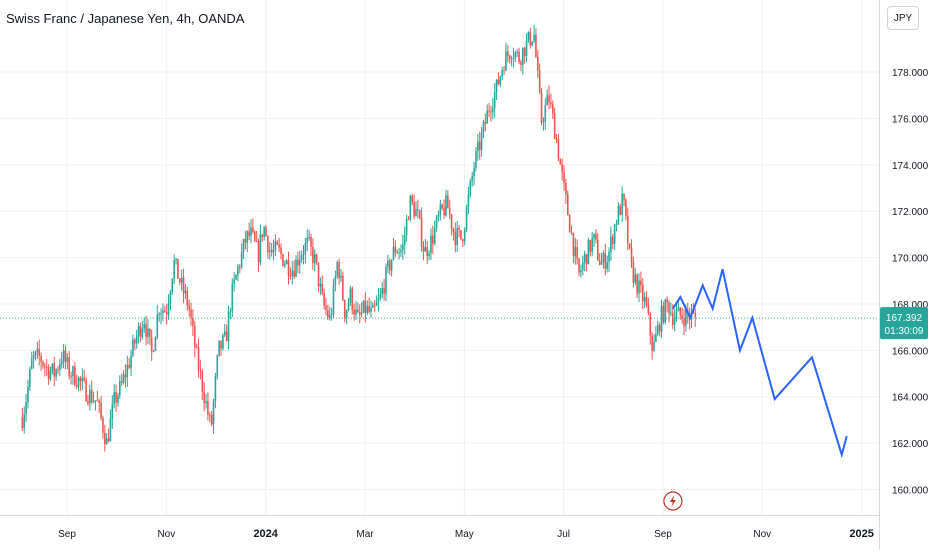  I want to click on x-tick-label: Sep, so click(67, 534).